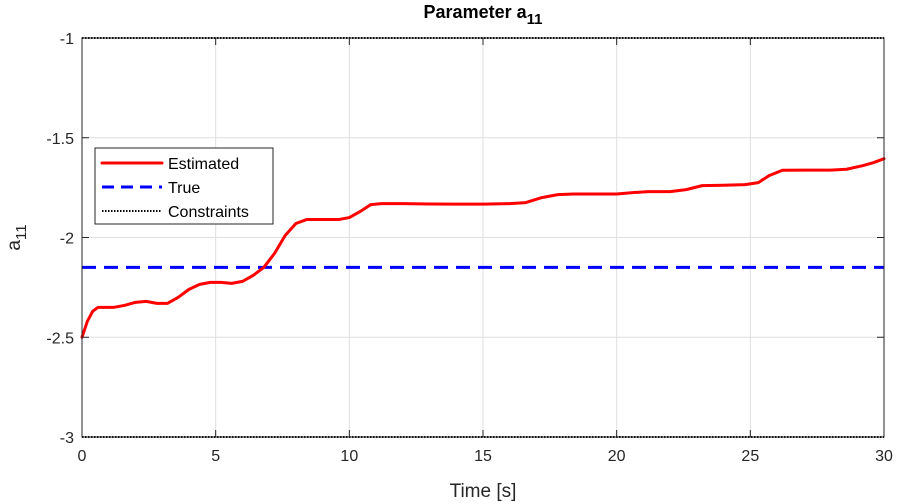 This screenshot has height=504, width=898. I want to click on legend-label-constraints: Constraints, so click(208, 212).